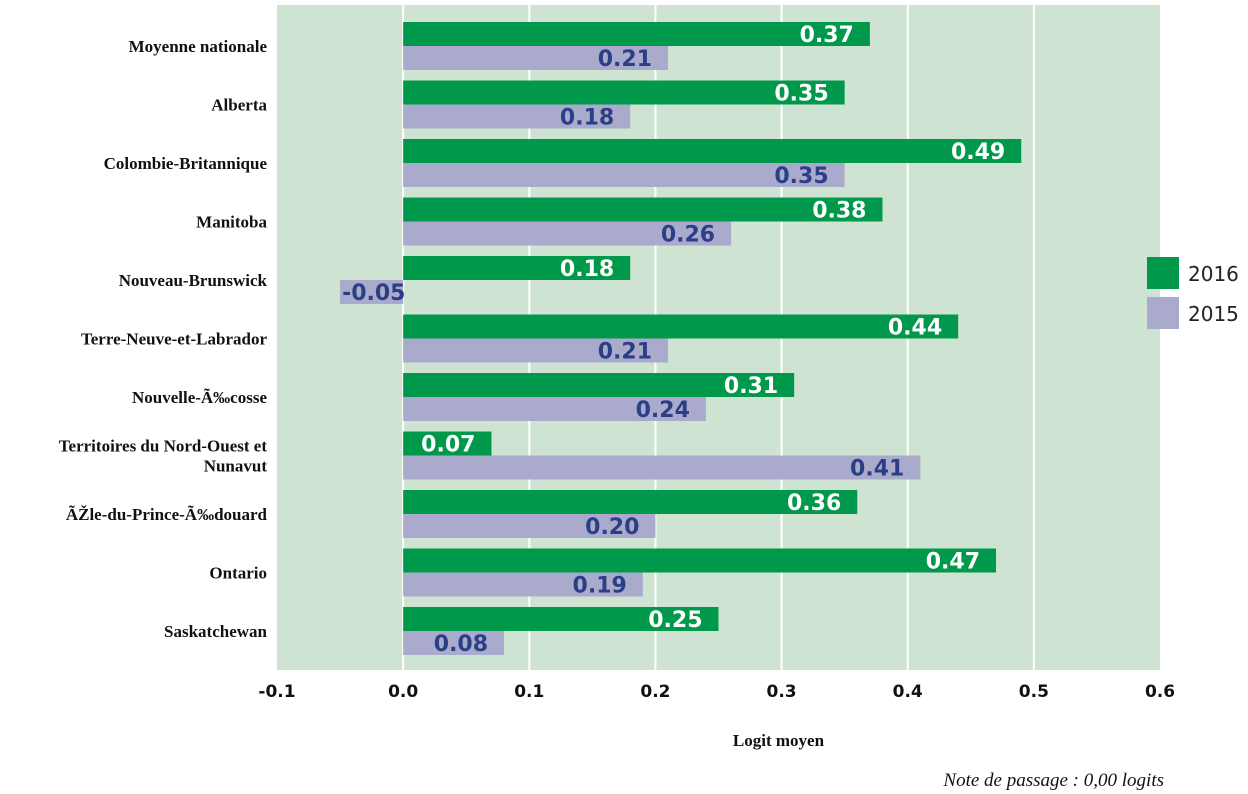 The width and height of the screenshot is (1248, 794). I want to click on category-label: Ontario, so click(238, 573).